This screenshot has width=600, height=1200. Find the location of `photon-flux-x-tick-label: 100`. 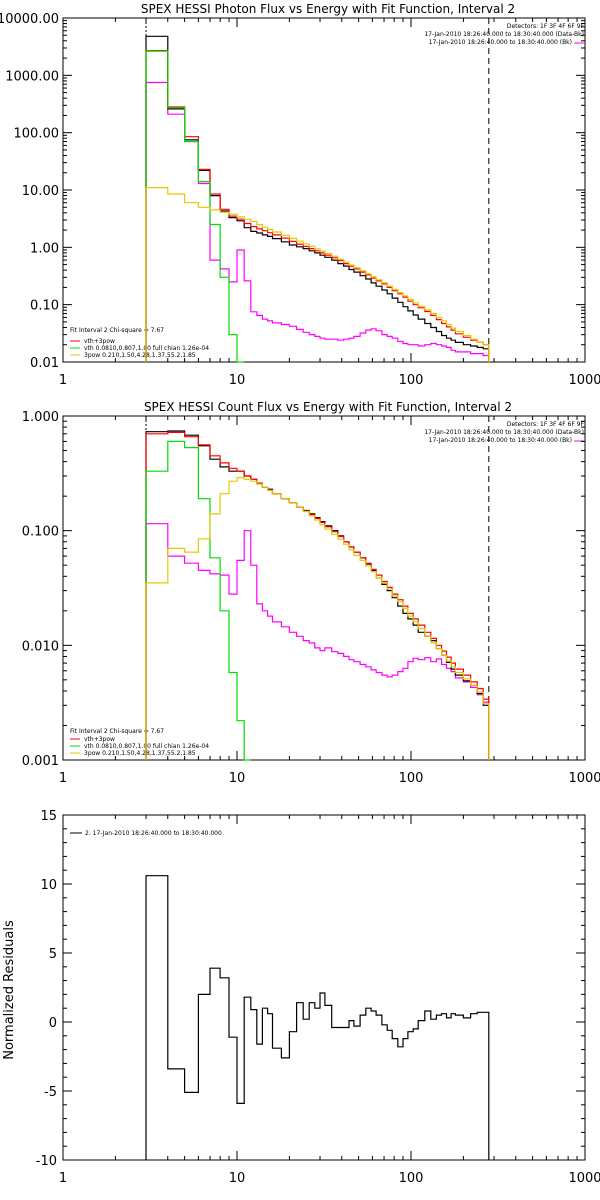

photon-flux-x-tick-label: 100 is located at coordinates (411, 380).